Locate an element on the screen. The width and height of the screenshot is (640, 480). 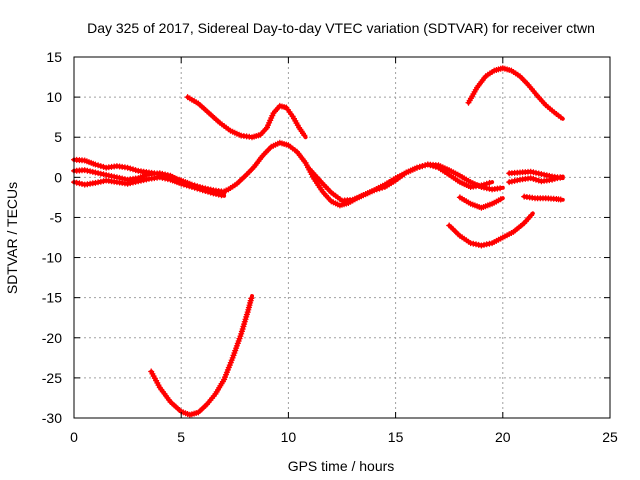
y-tick-label: -10 is located at coordinates (52, 258).